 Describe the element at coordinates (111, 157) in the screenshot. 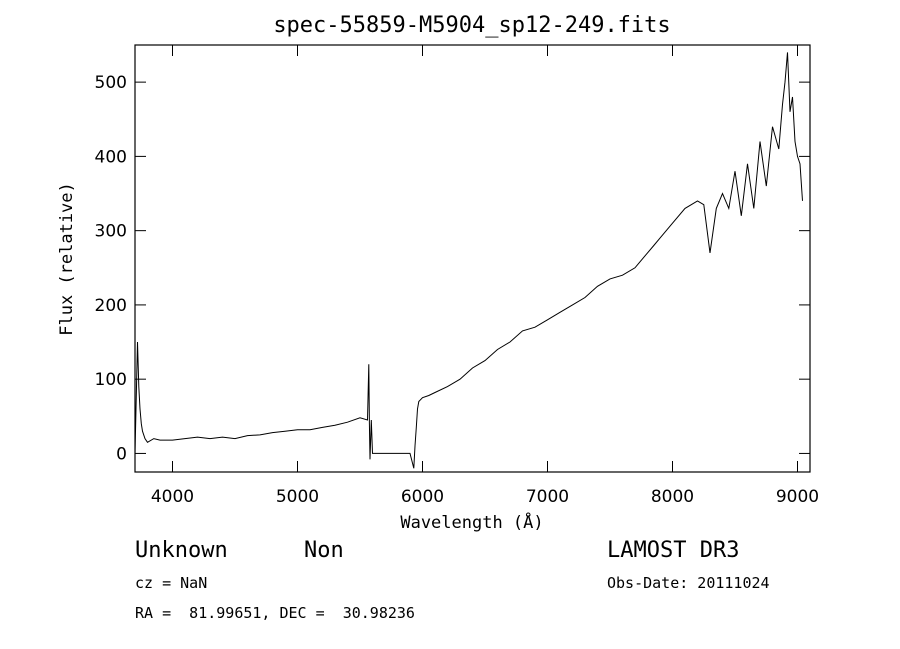

I see `y-tick-label: 400` at that location.